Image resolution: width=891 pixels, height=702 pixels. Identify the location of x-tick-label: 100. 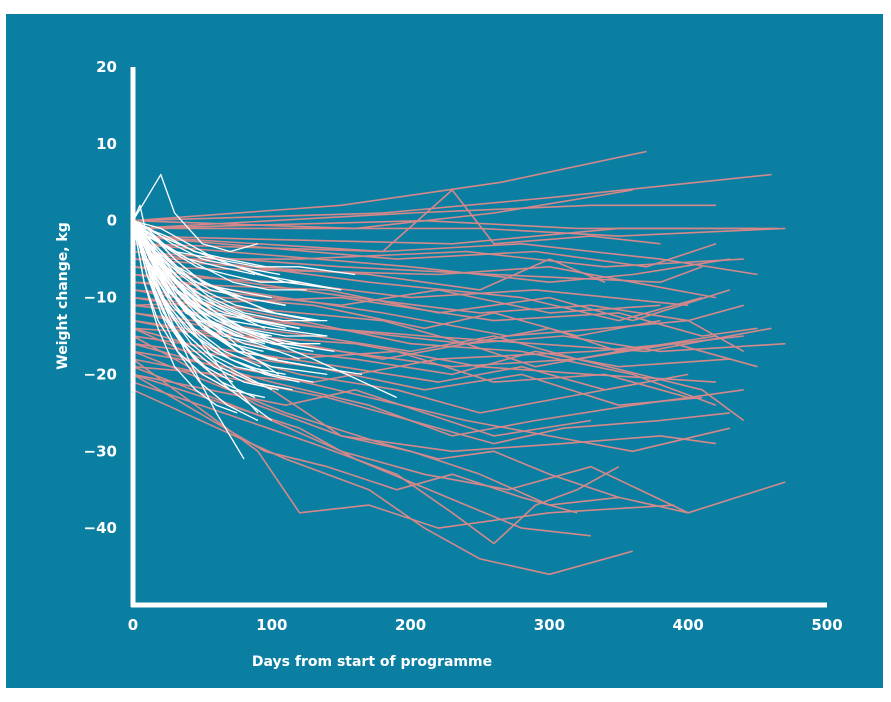
(271, 625).